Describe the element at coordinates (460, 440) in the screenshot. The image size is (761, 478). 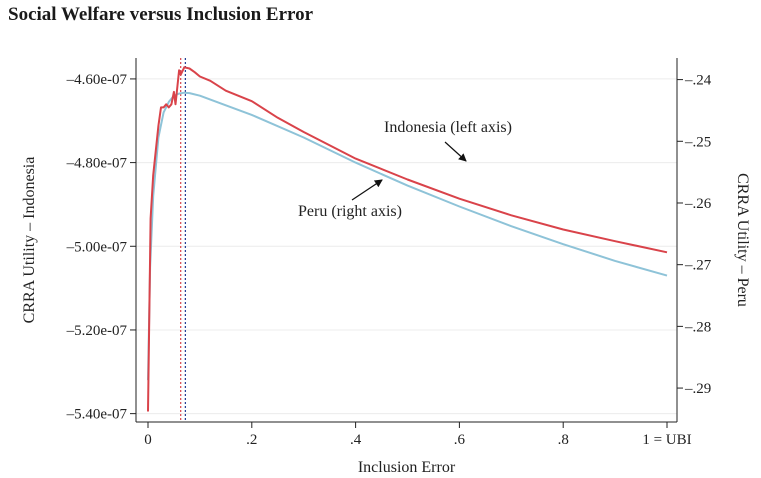
I see `x-tick-label: .6` at that location.